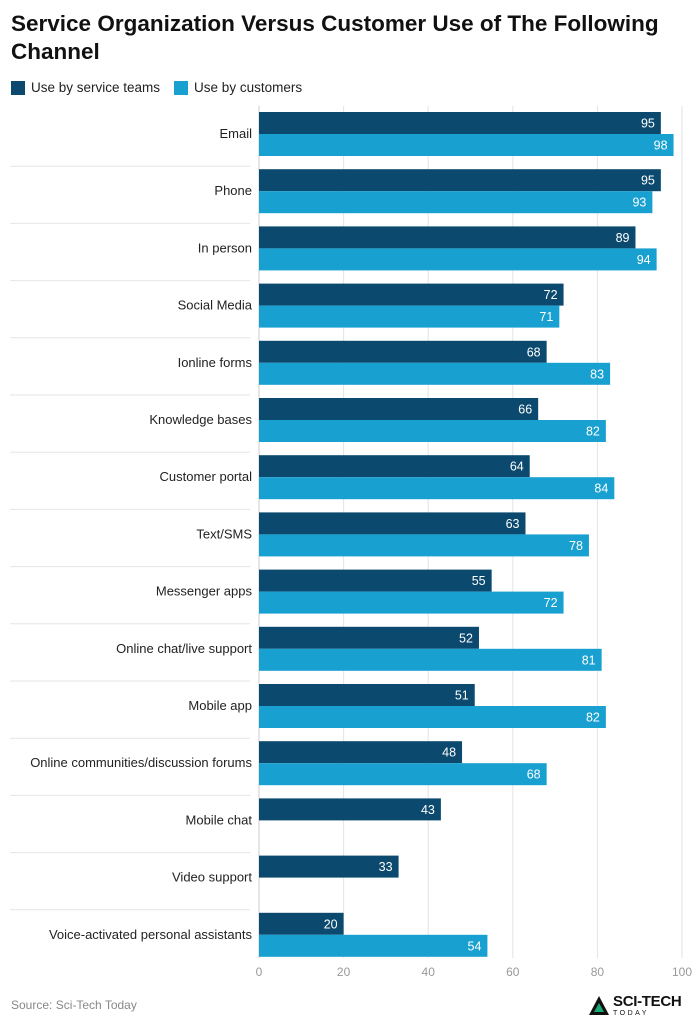  What do you see at coordinates (235, 133) in the screenshot?
I see `category-label: Email` at bounding box center [235, 133].